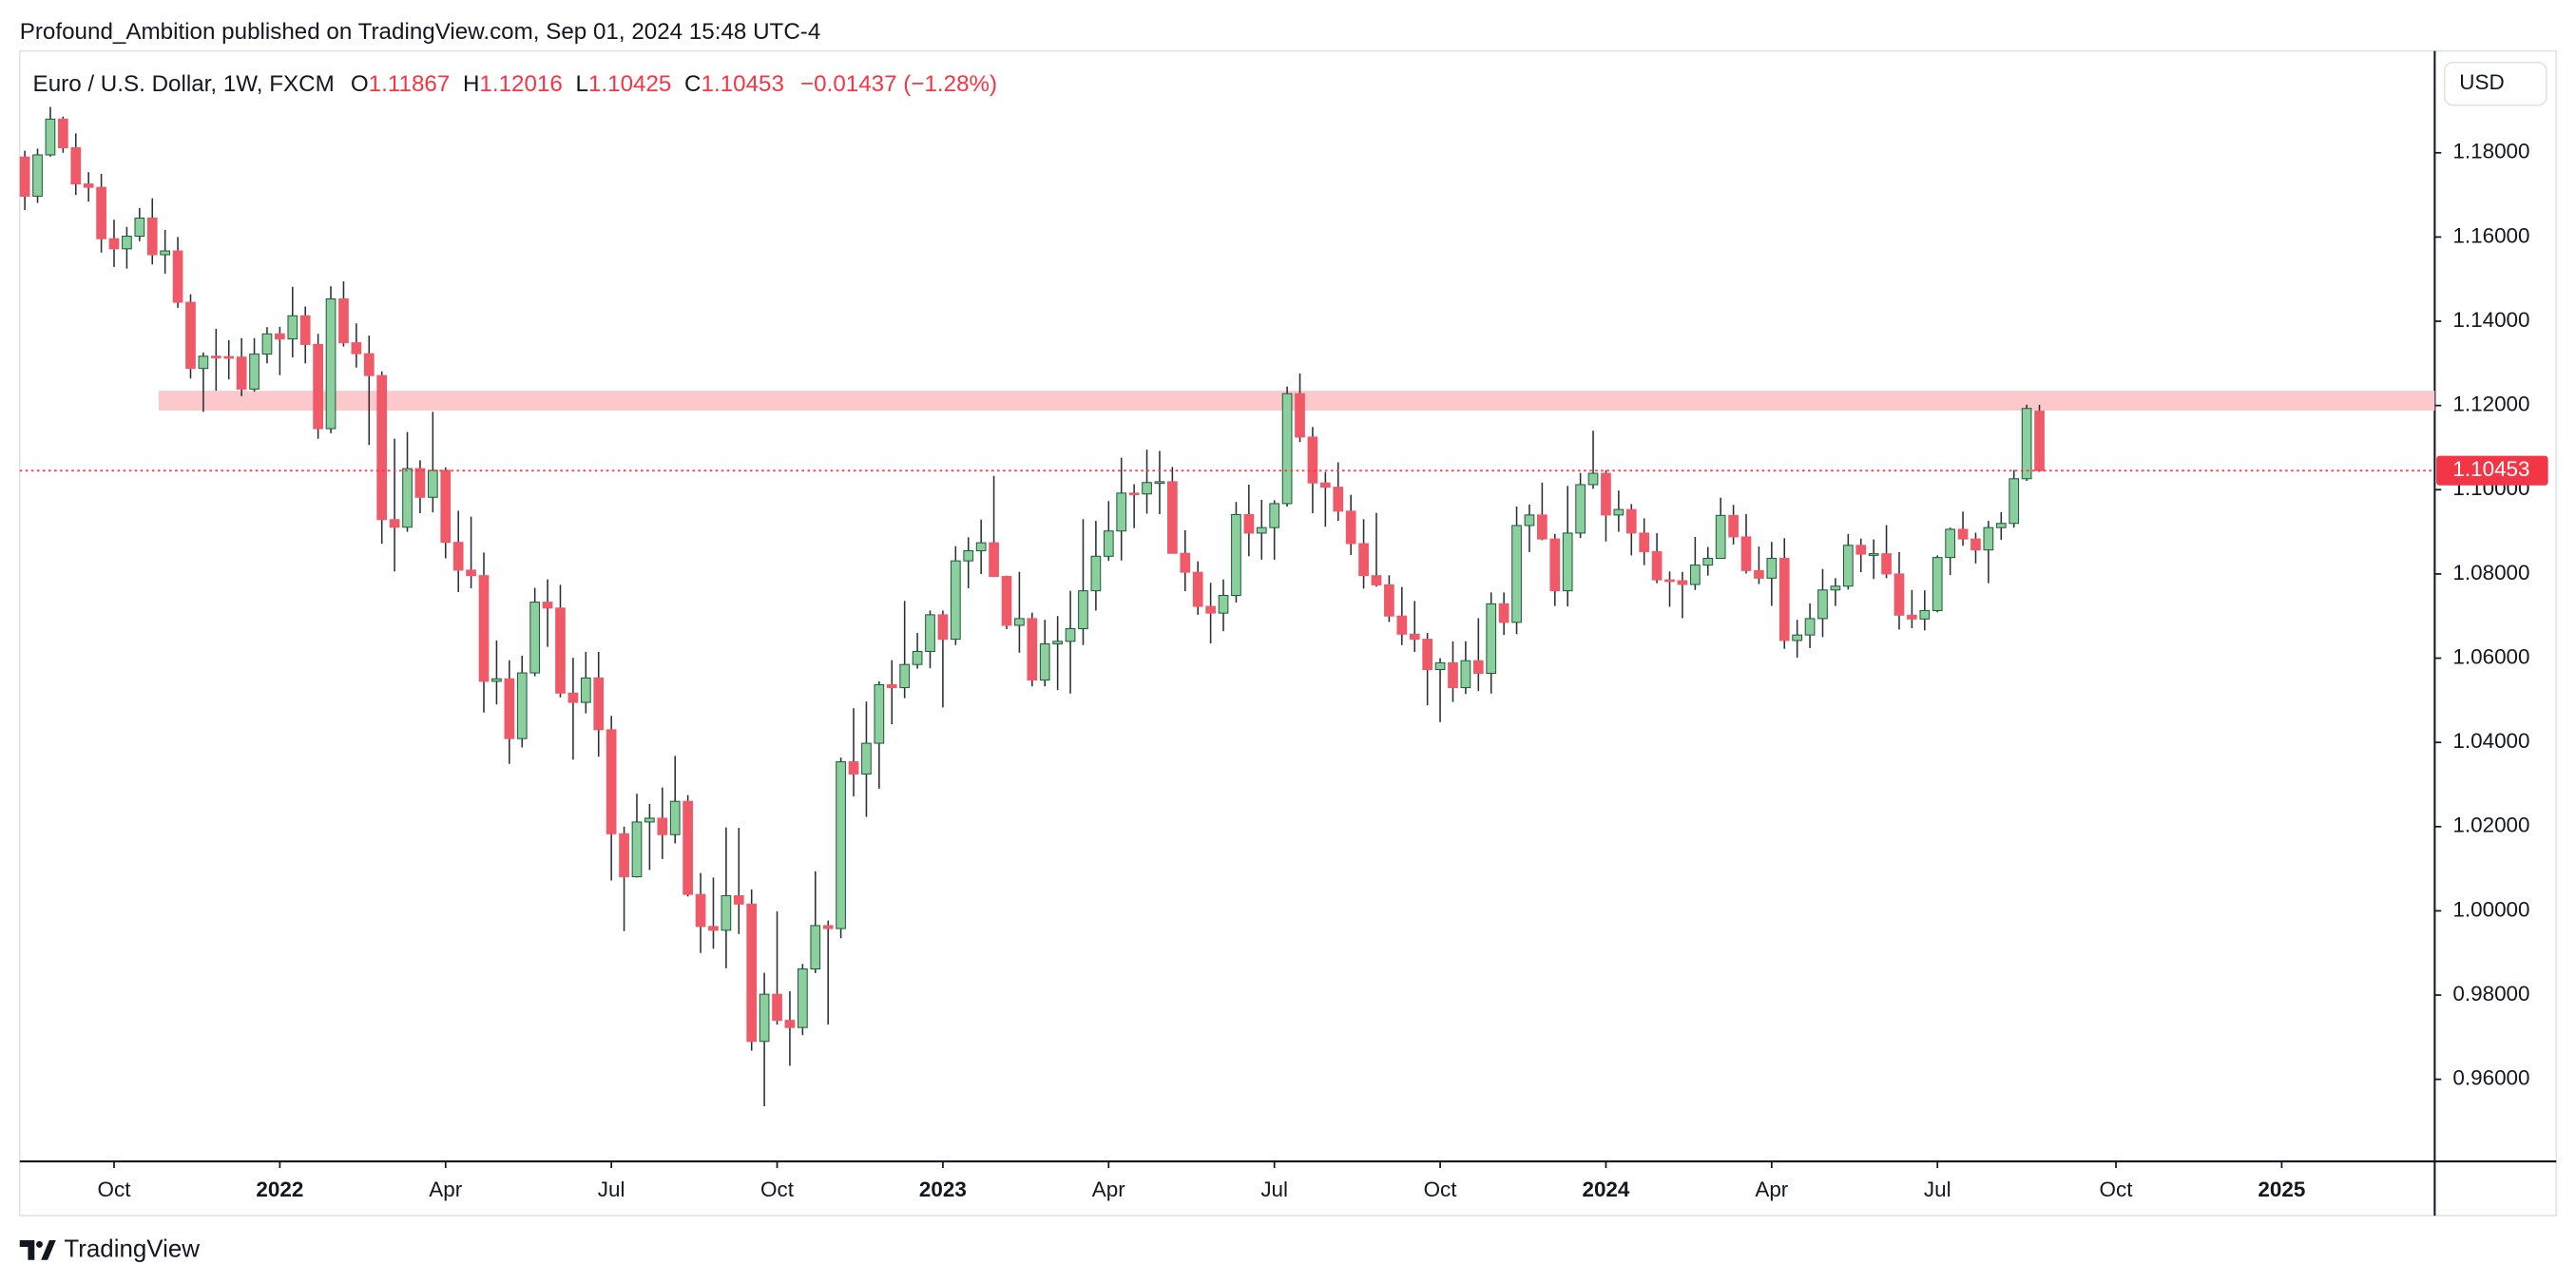 This screenshot has width=2576, height=1283. Describe the element at coordinates (2481, 82) in the screenshot. I see `currency-label: USD` at that location.